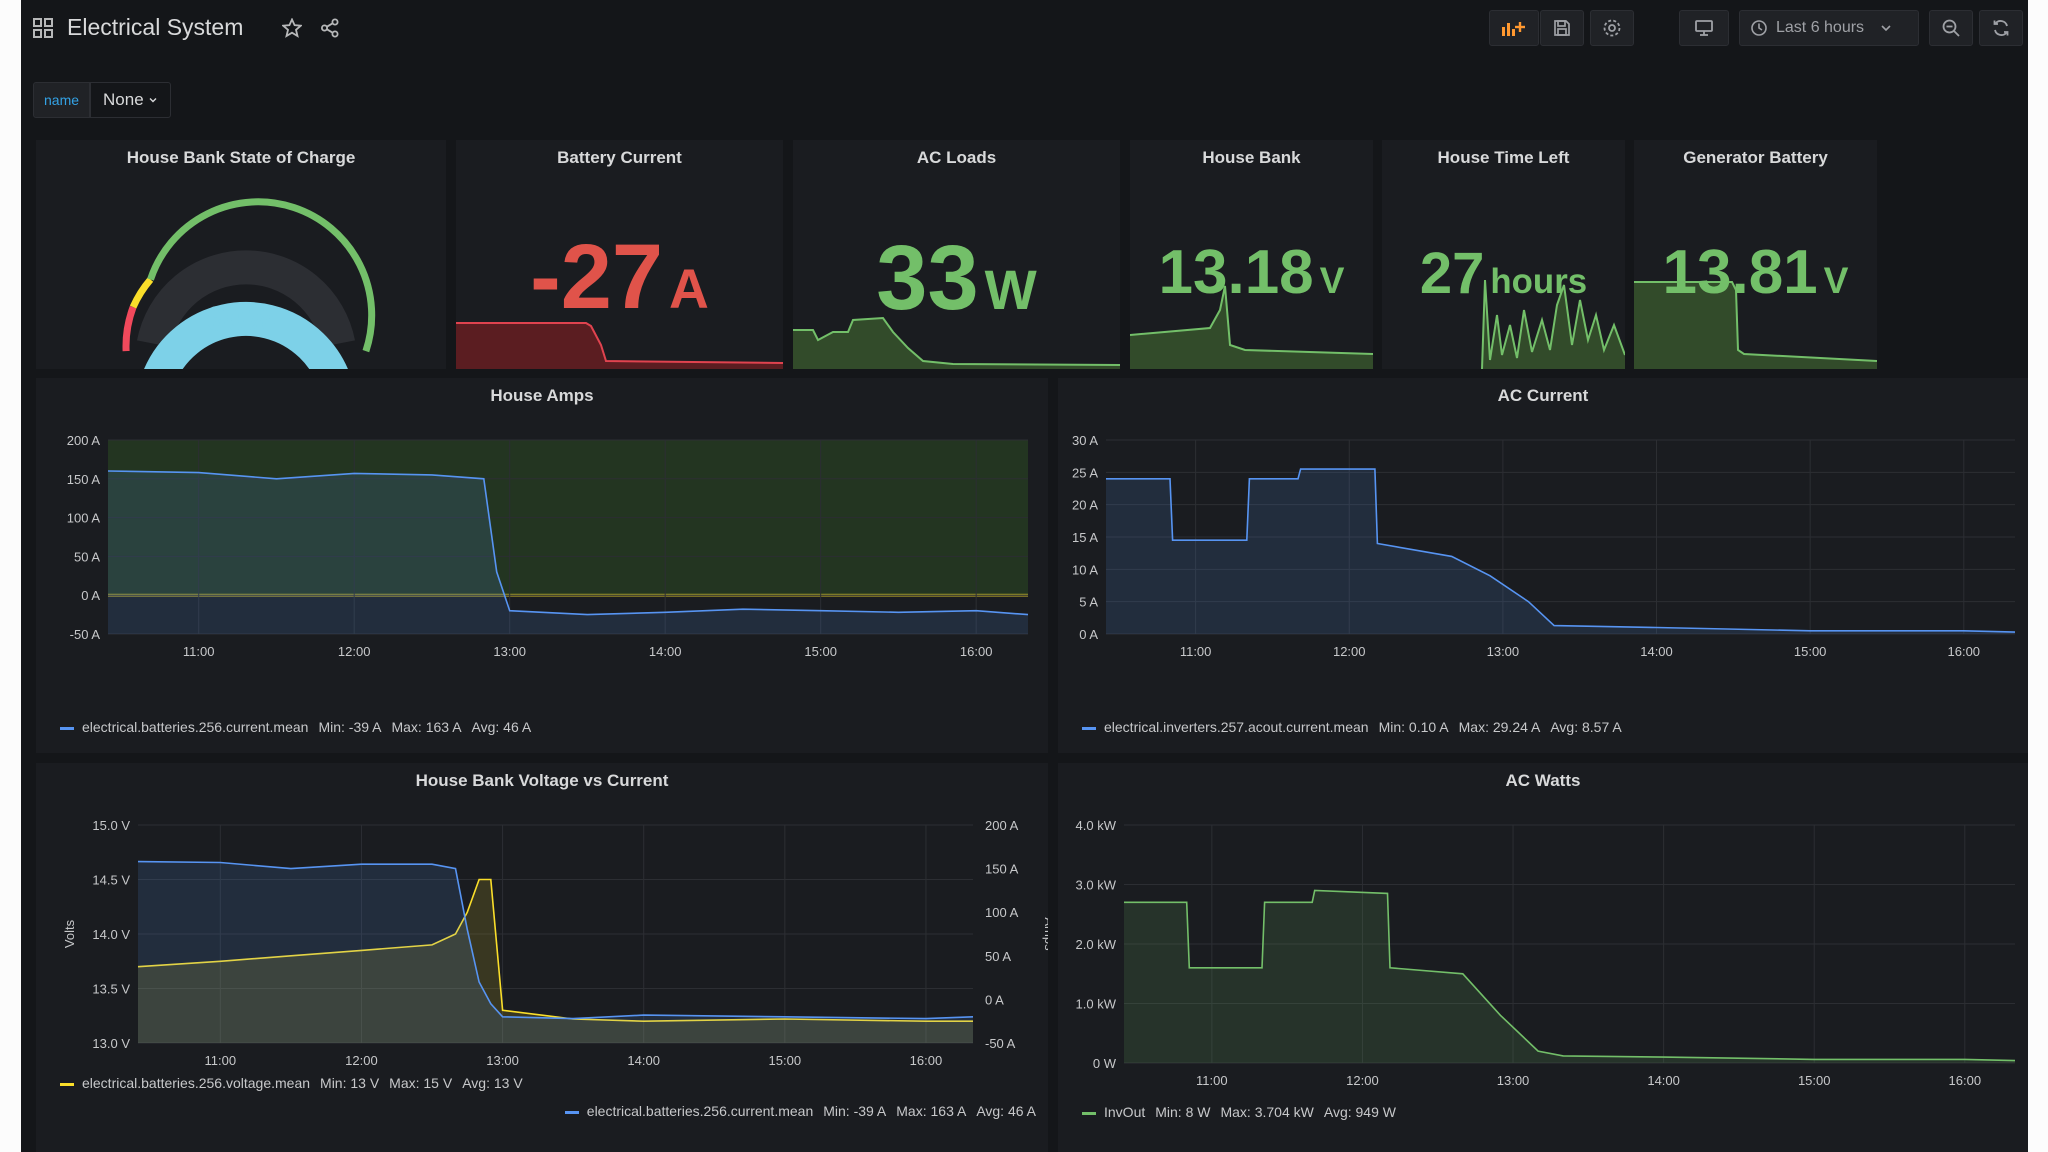 The width and height of the screenshot is (2048, 1152). I want to click on panel-house-bank-soc: House Bank State of Charge 90%, so click(241, 254).